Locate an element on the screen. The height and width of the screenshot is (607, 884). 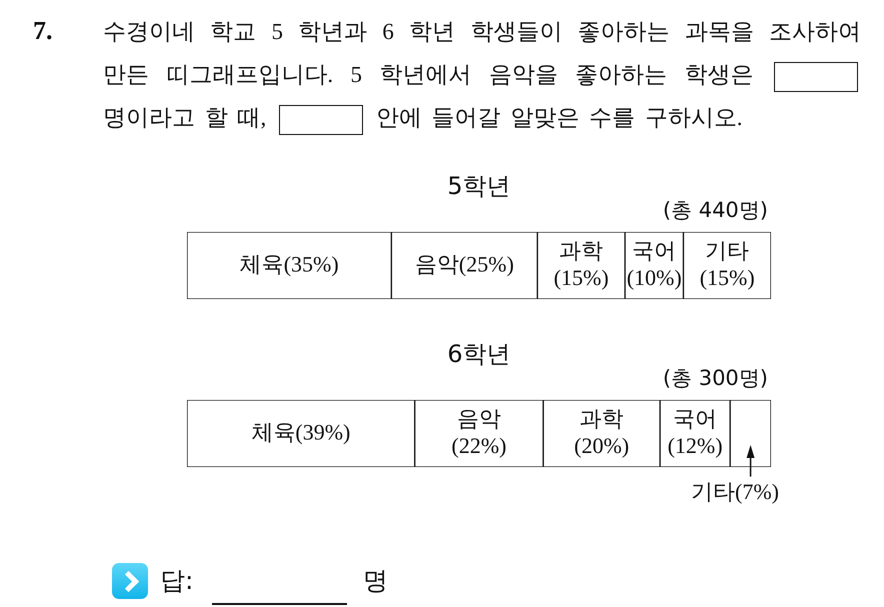
data-label: (22%) is located at coordinates (479, 445).